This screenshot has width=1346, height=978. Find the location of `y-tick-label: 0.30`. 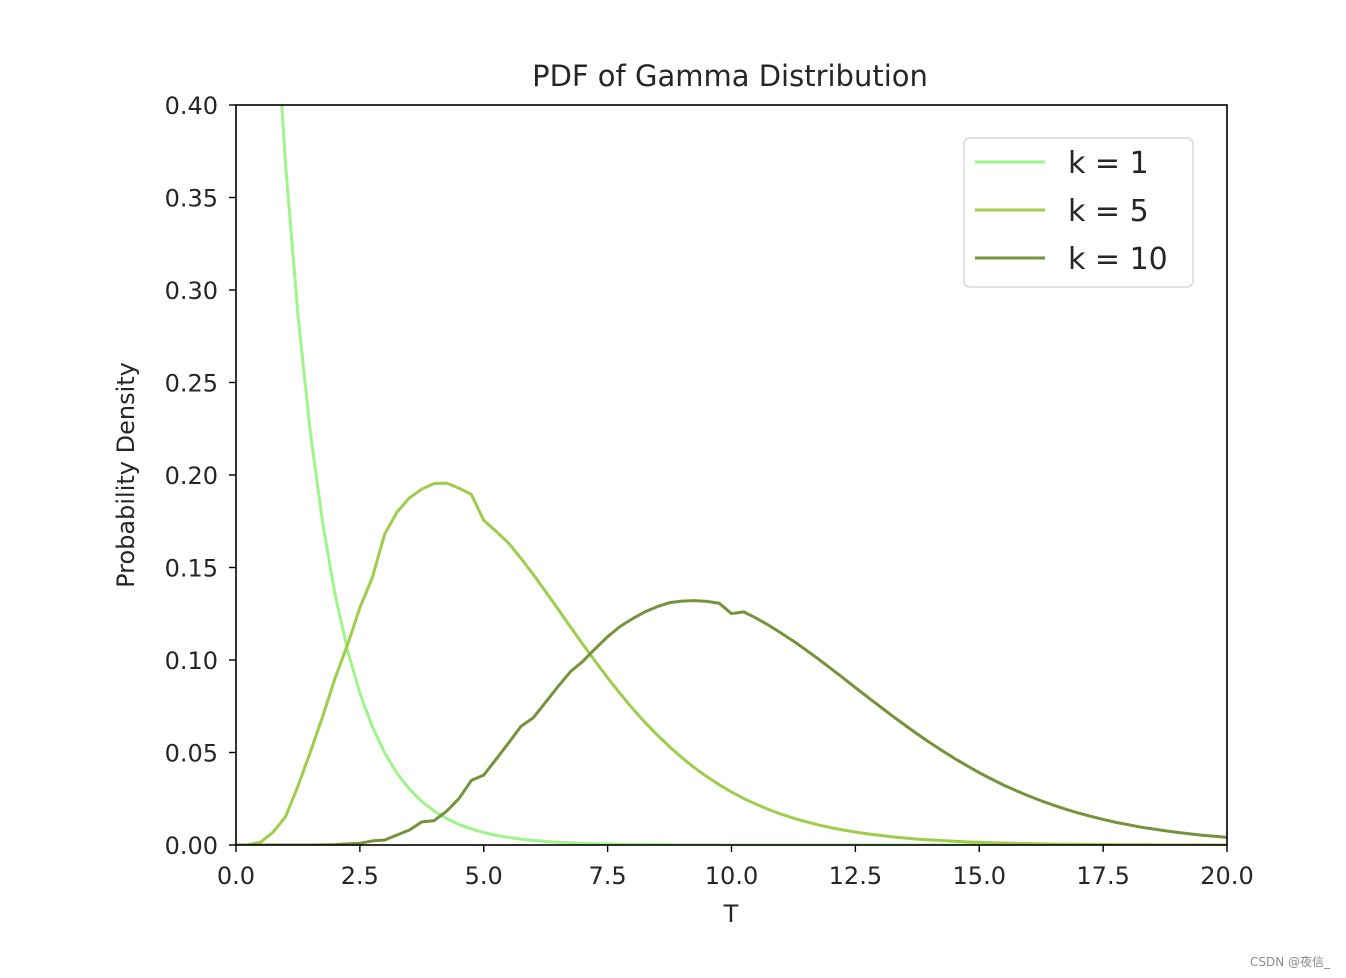

y-tick-label: 0.30 is located at coordinates (191, 291).